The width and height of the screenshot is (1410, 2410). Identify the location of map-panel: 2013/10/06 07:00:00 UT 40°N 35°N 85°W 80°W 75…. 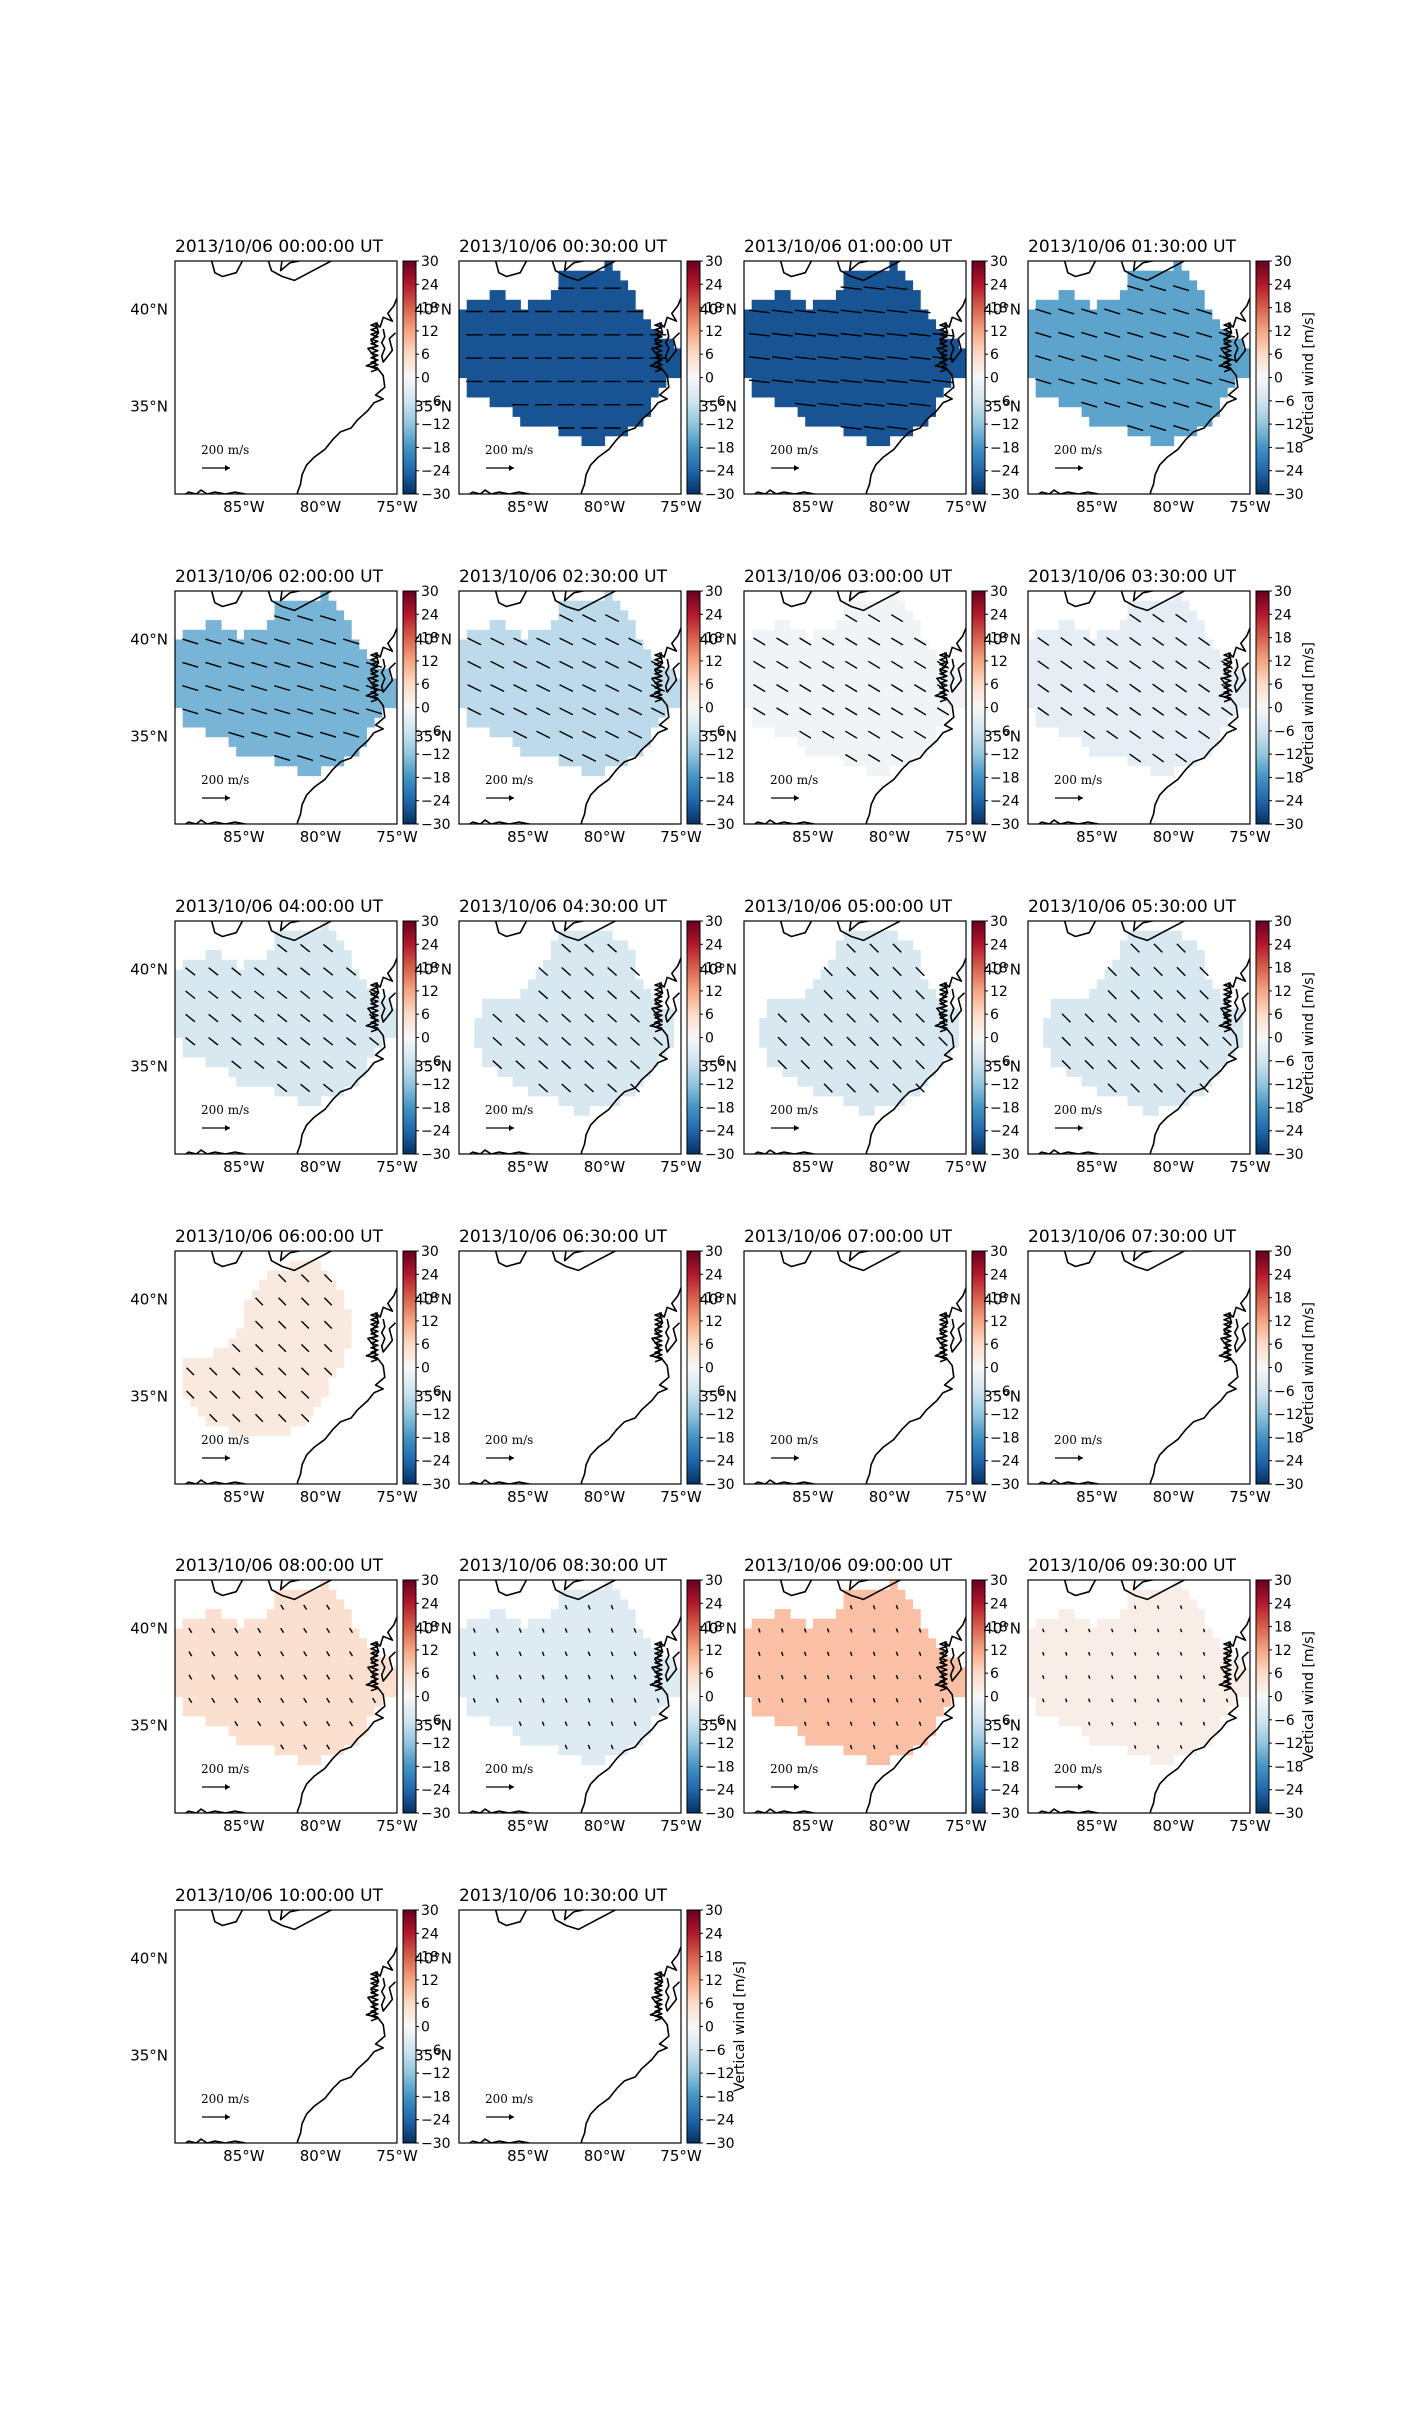
(859, 1366).